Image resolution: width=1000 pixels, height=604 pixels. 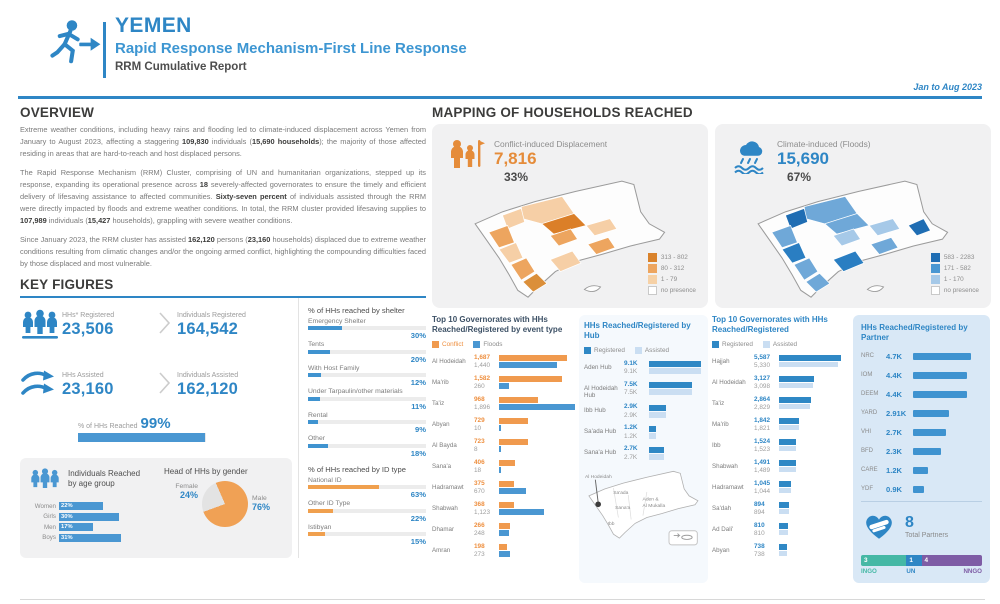 I want to click on hub-row: Sa'ada Hub 1.2K 1.2K, so click(x=643, y=432).